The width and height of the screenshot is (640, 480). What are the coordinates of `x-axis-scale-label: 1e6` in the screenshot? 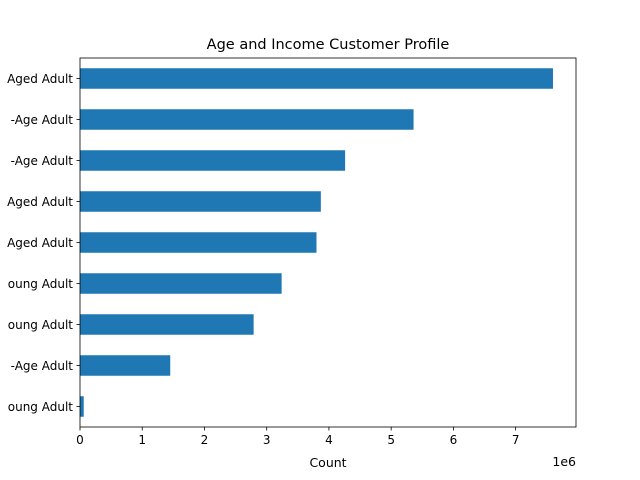 It's located at (564, 461).